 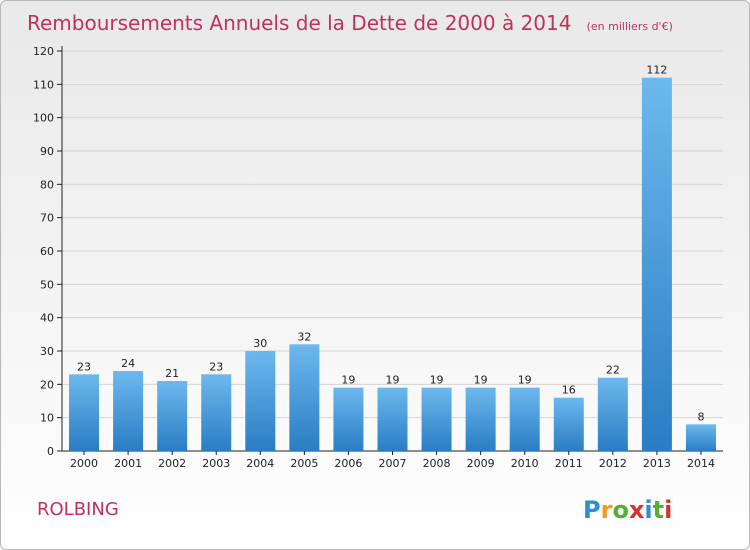 I want to click on y-tick-label: 10, so click(x=47, y=418).